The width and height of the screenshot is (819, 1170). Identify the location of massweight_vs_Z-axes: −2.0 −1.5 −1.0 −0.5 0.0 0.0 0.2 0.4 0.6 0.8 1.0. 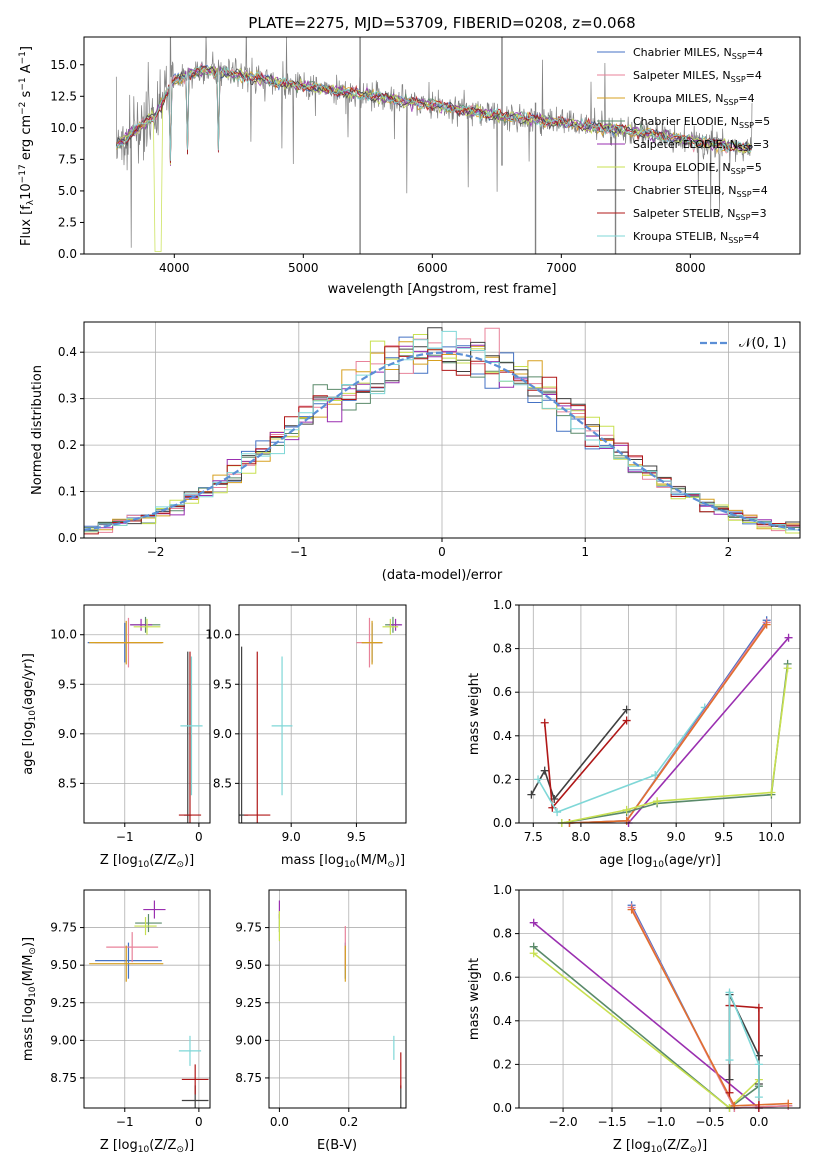
(647, 1006).